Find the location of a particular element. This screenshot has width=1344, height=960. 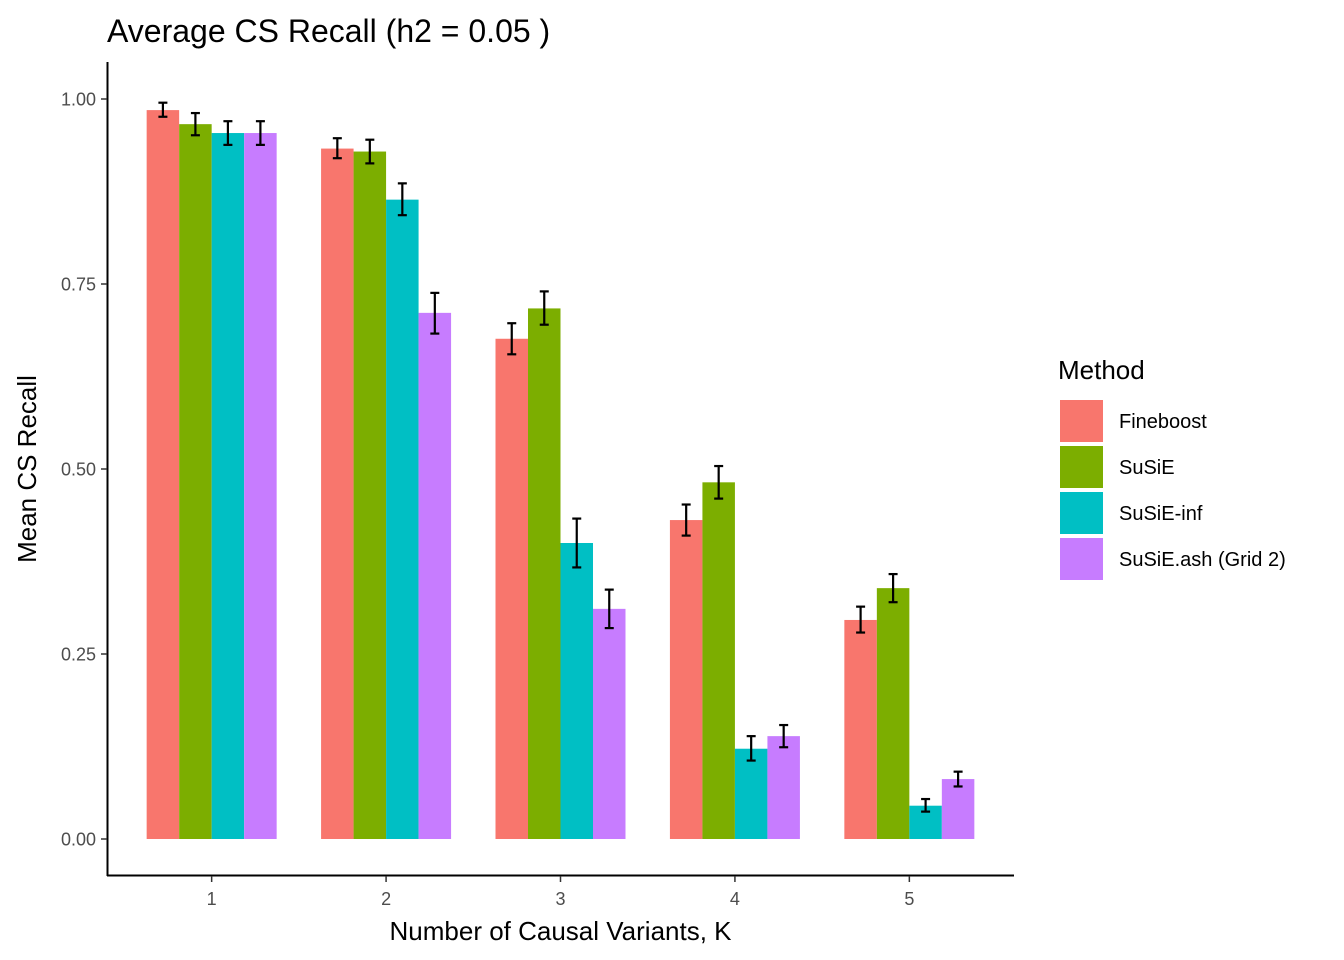

error-bar-susie-k3 is located at coordinates (544, 308).